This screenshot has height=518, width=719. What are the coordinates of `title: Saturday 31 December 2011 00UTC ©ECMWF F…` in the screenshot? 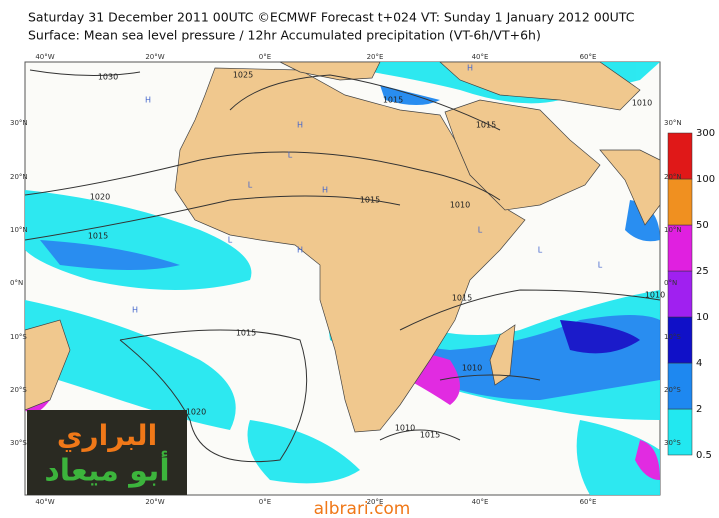 It's located at (331, 17).